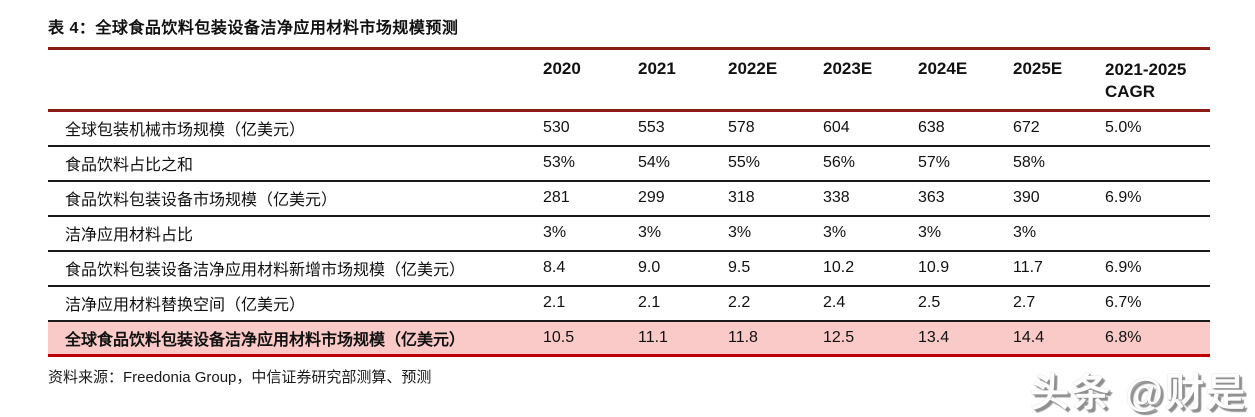  I want to click on table-title: 表 4：全球食品饮料包装设备洁净应用材料市场规模预测, so click(253, 28).